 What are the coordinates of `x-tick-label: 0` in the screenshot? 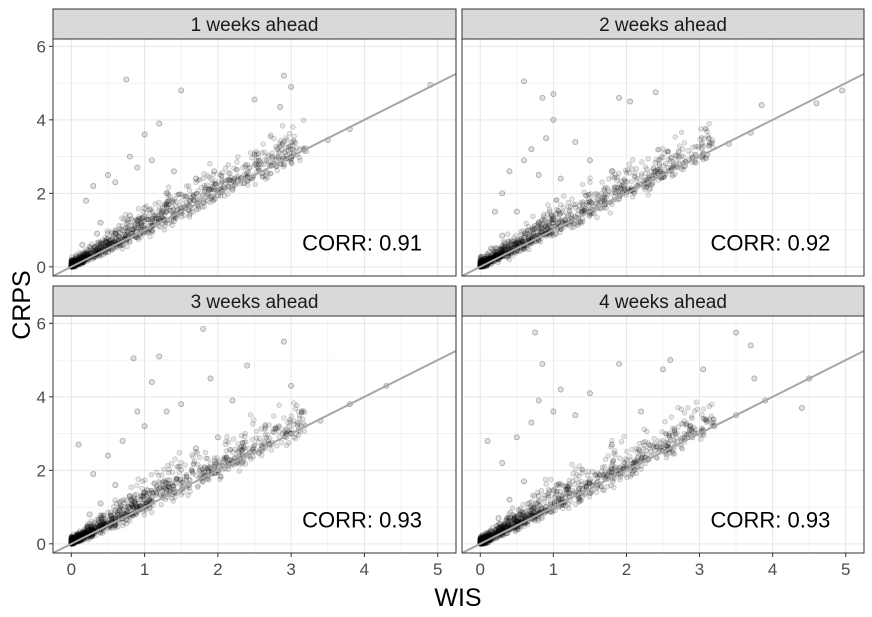 It's located at (71, 569).